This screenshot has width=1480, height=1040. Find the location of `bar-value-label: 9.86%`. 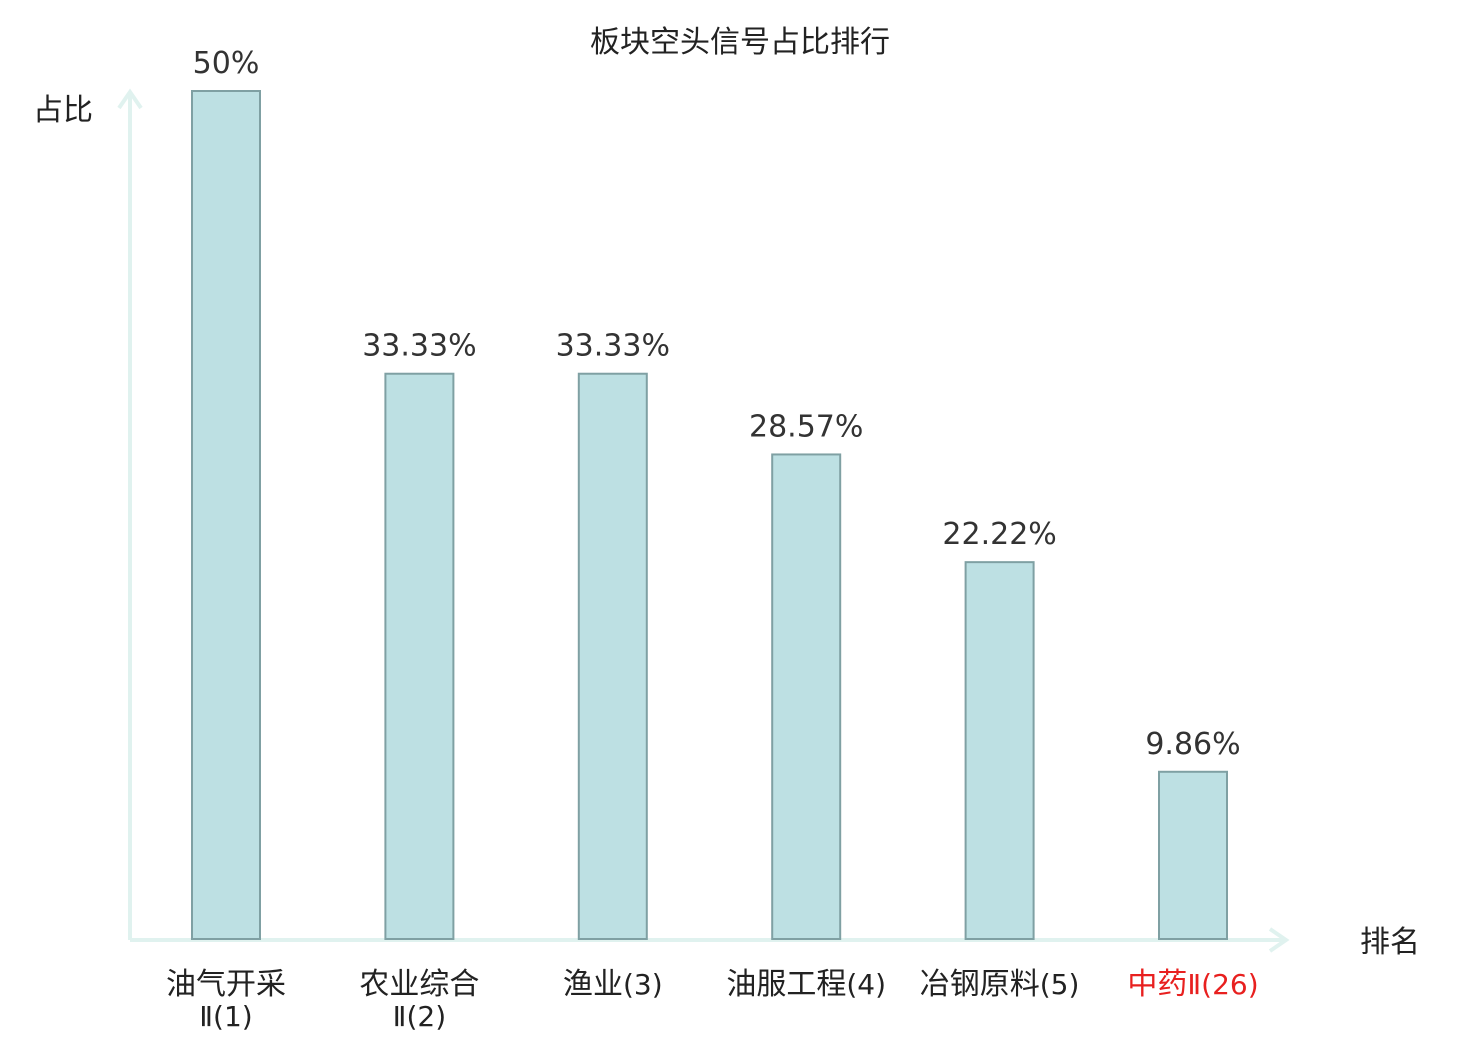

bar-value-label: 9.86% is located at coordinates (1192, 744).